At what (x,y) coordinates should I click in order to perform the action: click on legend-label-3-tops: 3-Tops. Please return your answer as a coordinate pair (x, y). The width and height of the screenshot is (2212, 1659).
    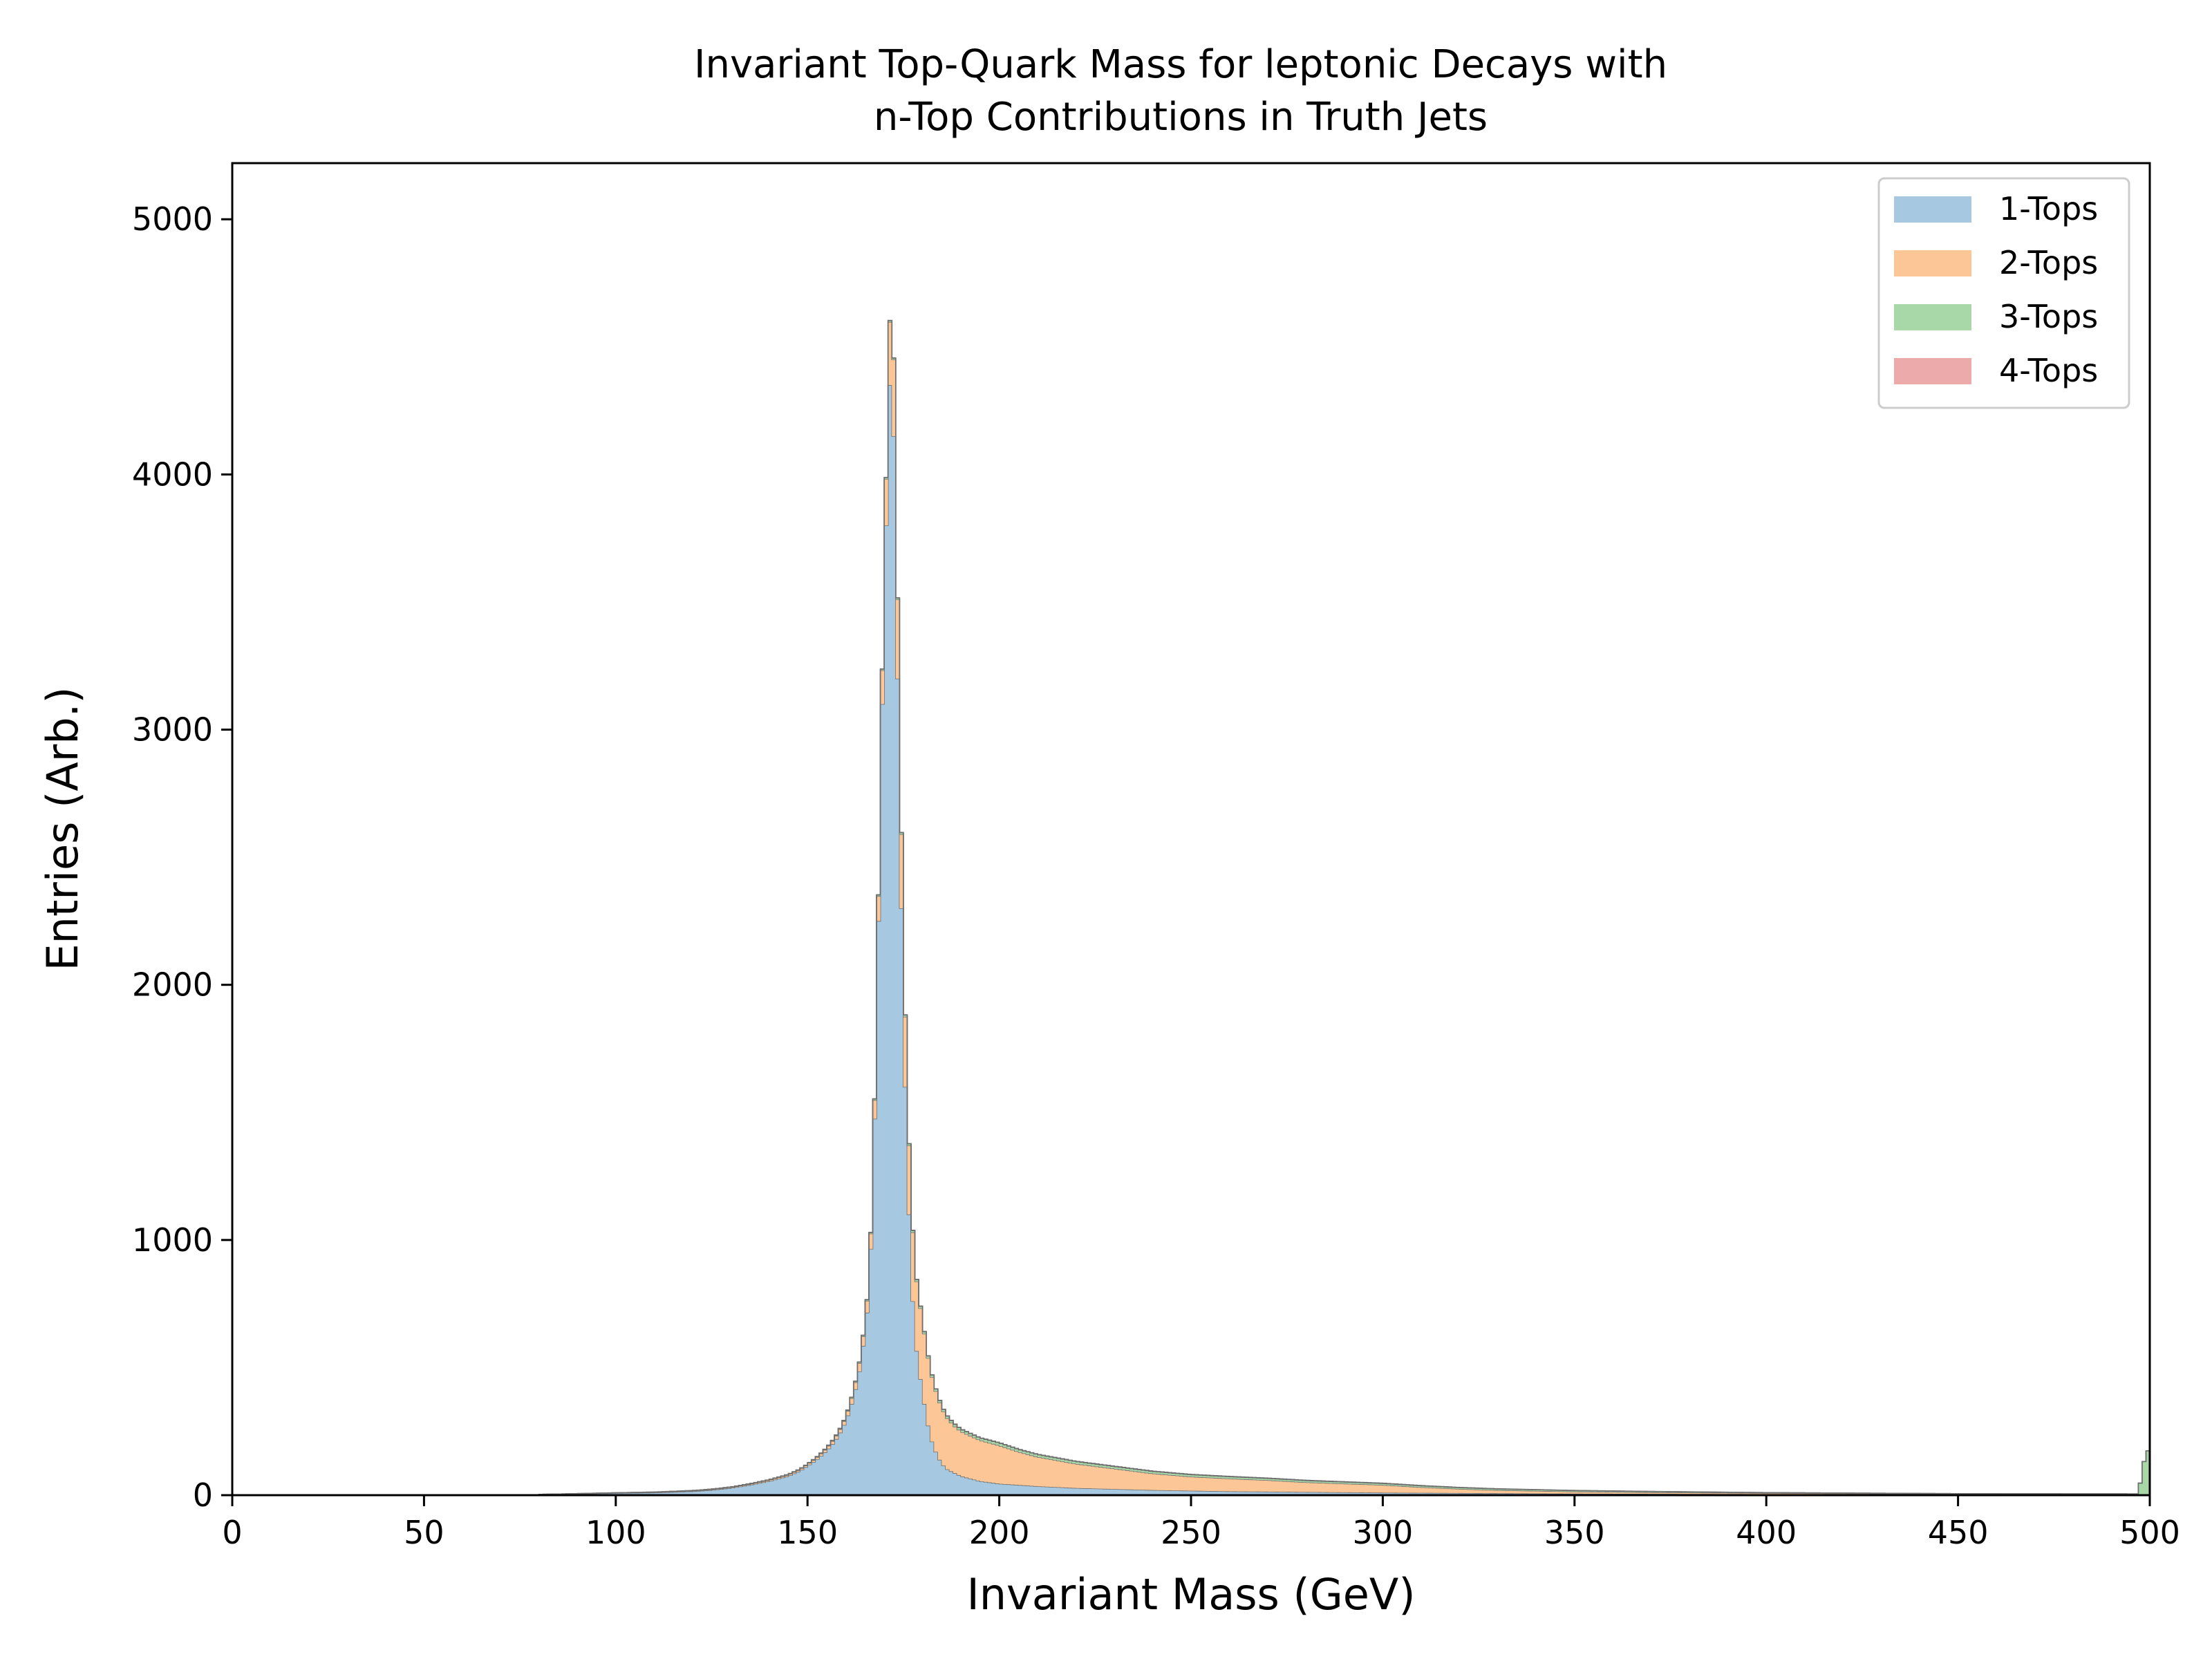
    Looking at the image, I should click on (2048, 316).